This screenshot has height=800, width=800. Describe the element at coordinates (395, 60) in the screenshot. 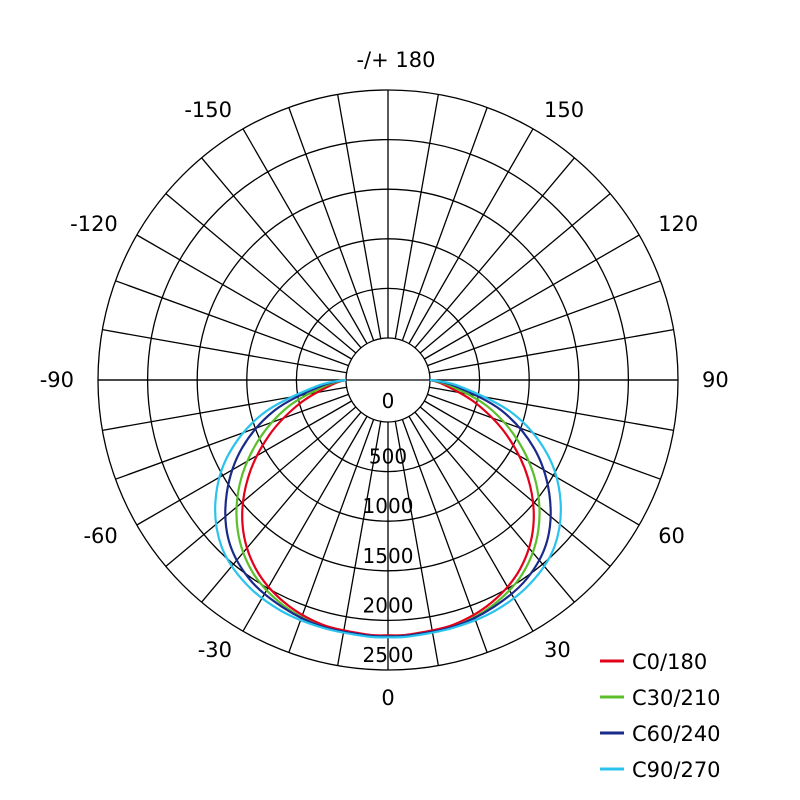

I see `angle-label: -/+ 180` at that location.